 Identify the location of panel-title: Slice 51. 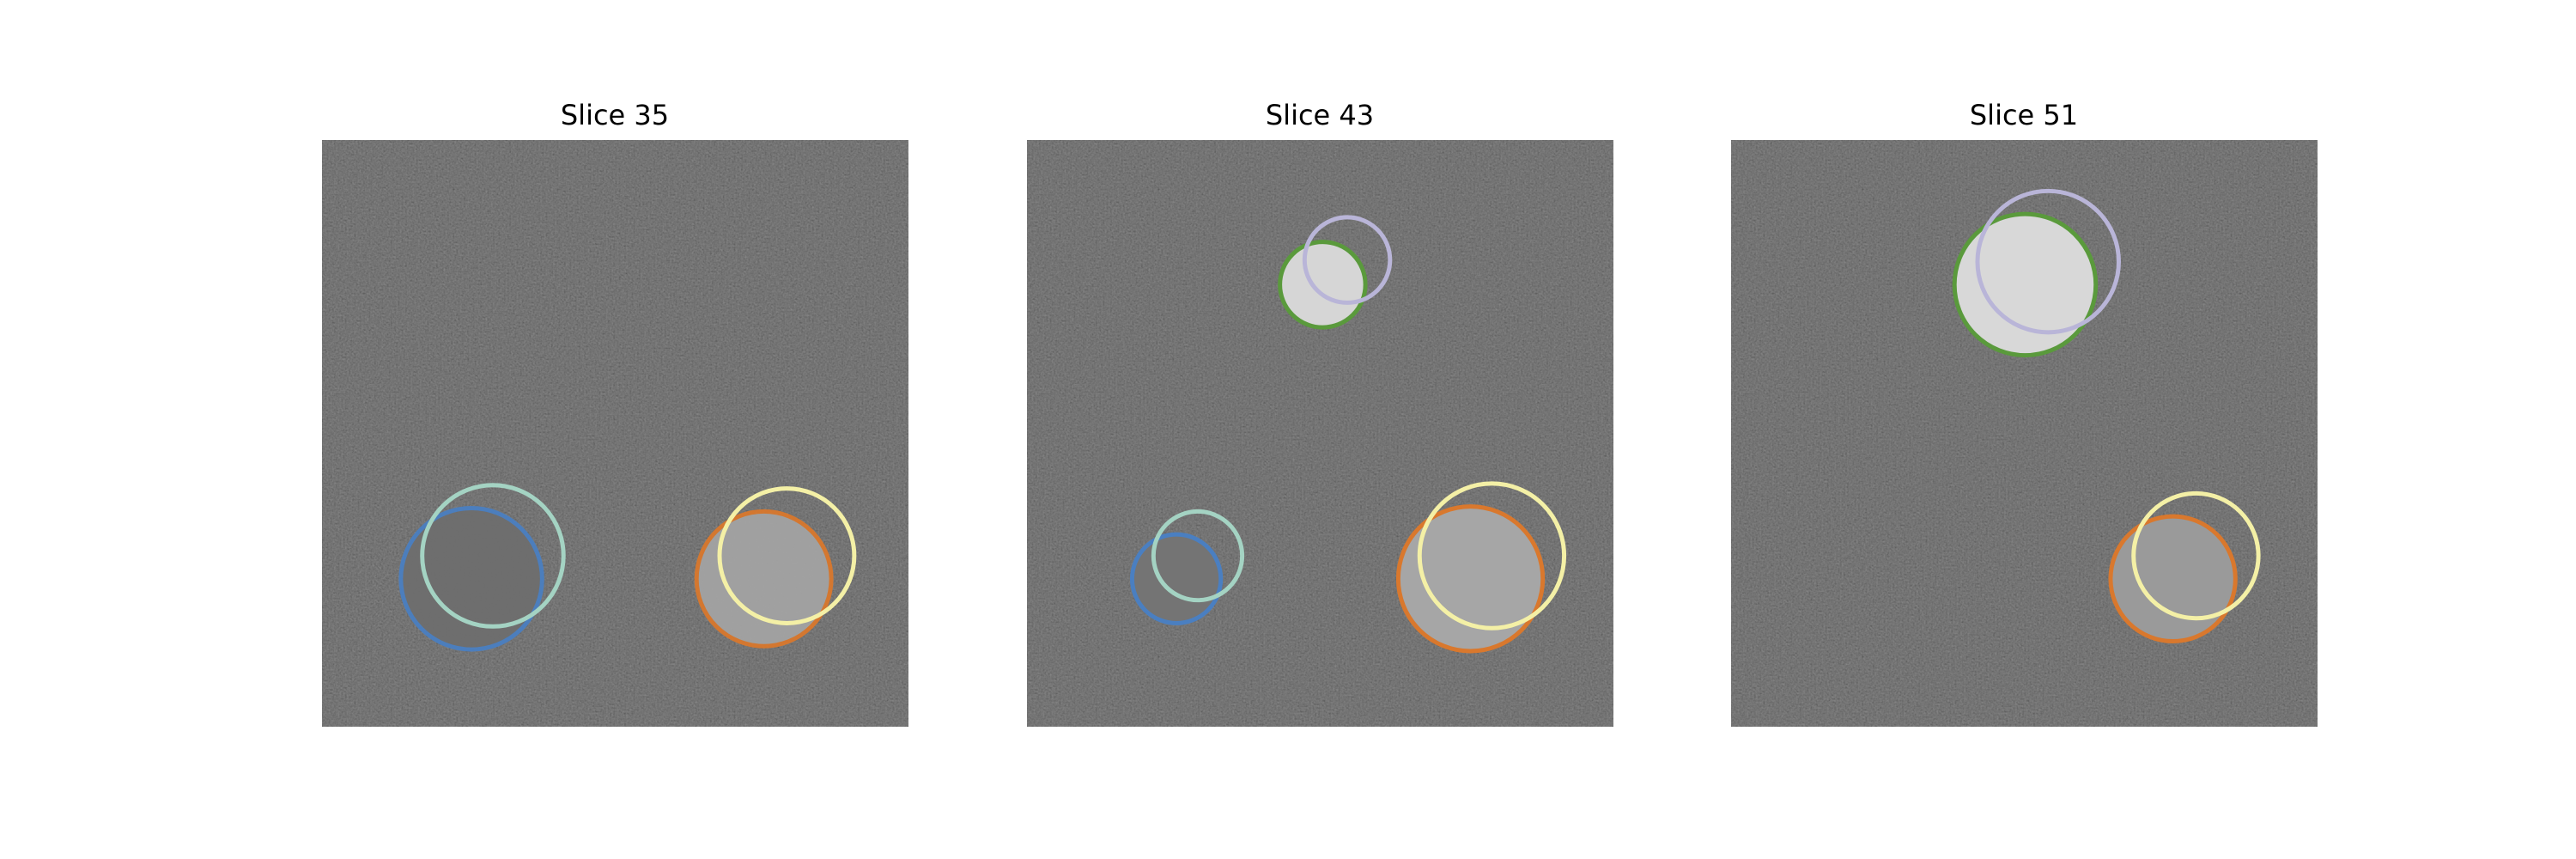
(2024, 115).